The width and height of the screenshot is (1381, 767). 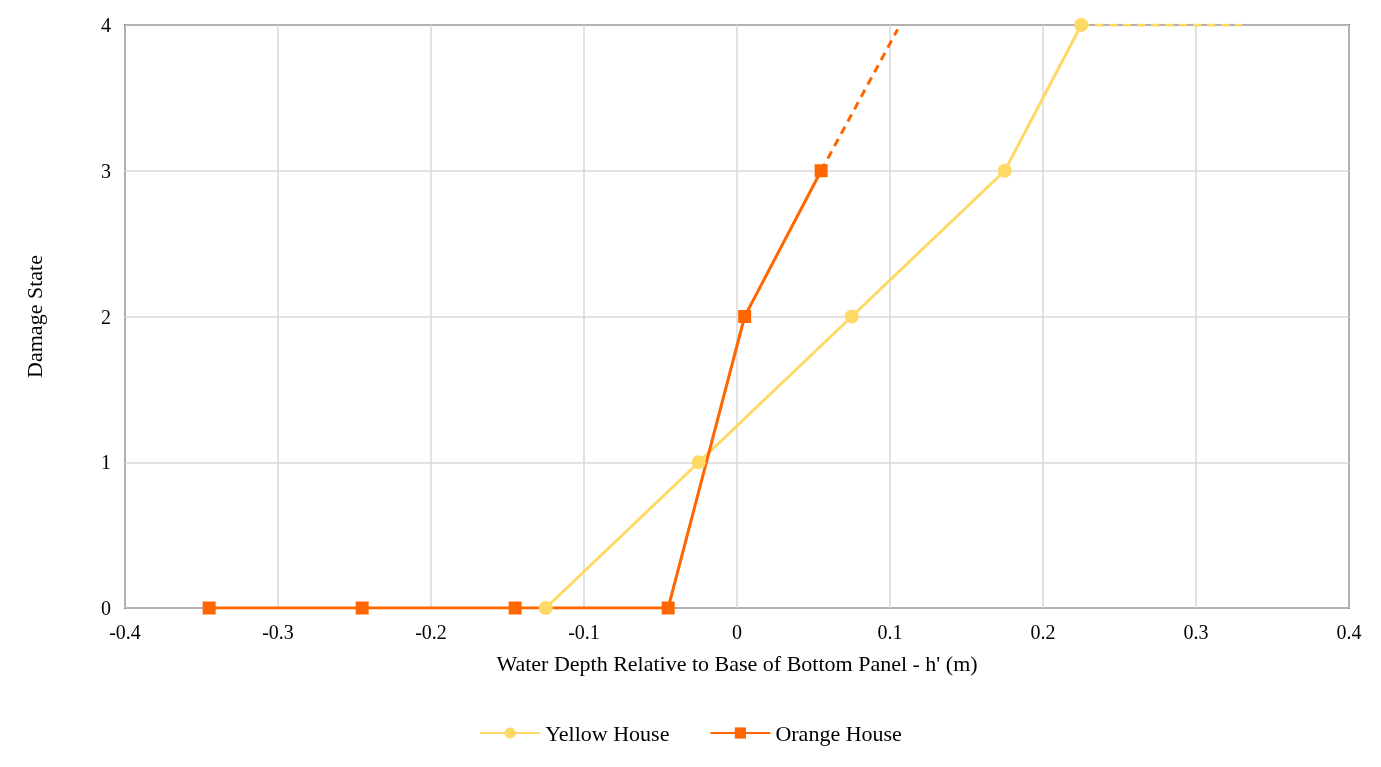 What do you see at coordinates (607, 733) in the screenshot?
I see `legend-label: Yellow House` at bounding box center [607, 733].